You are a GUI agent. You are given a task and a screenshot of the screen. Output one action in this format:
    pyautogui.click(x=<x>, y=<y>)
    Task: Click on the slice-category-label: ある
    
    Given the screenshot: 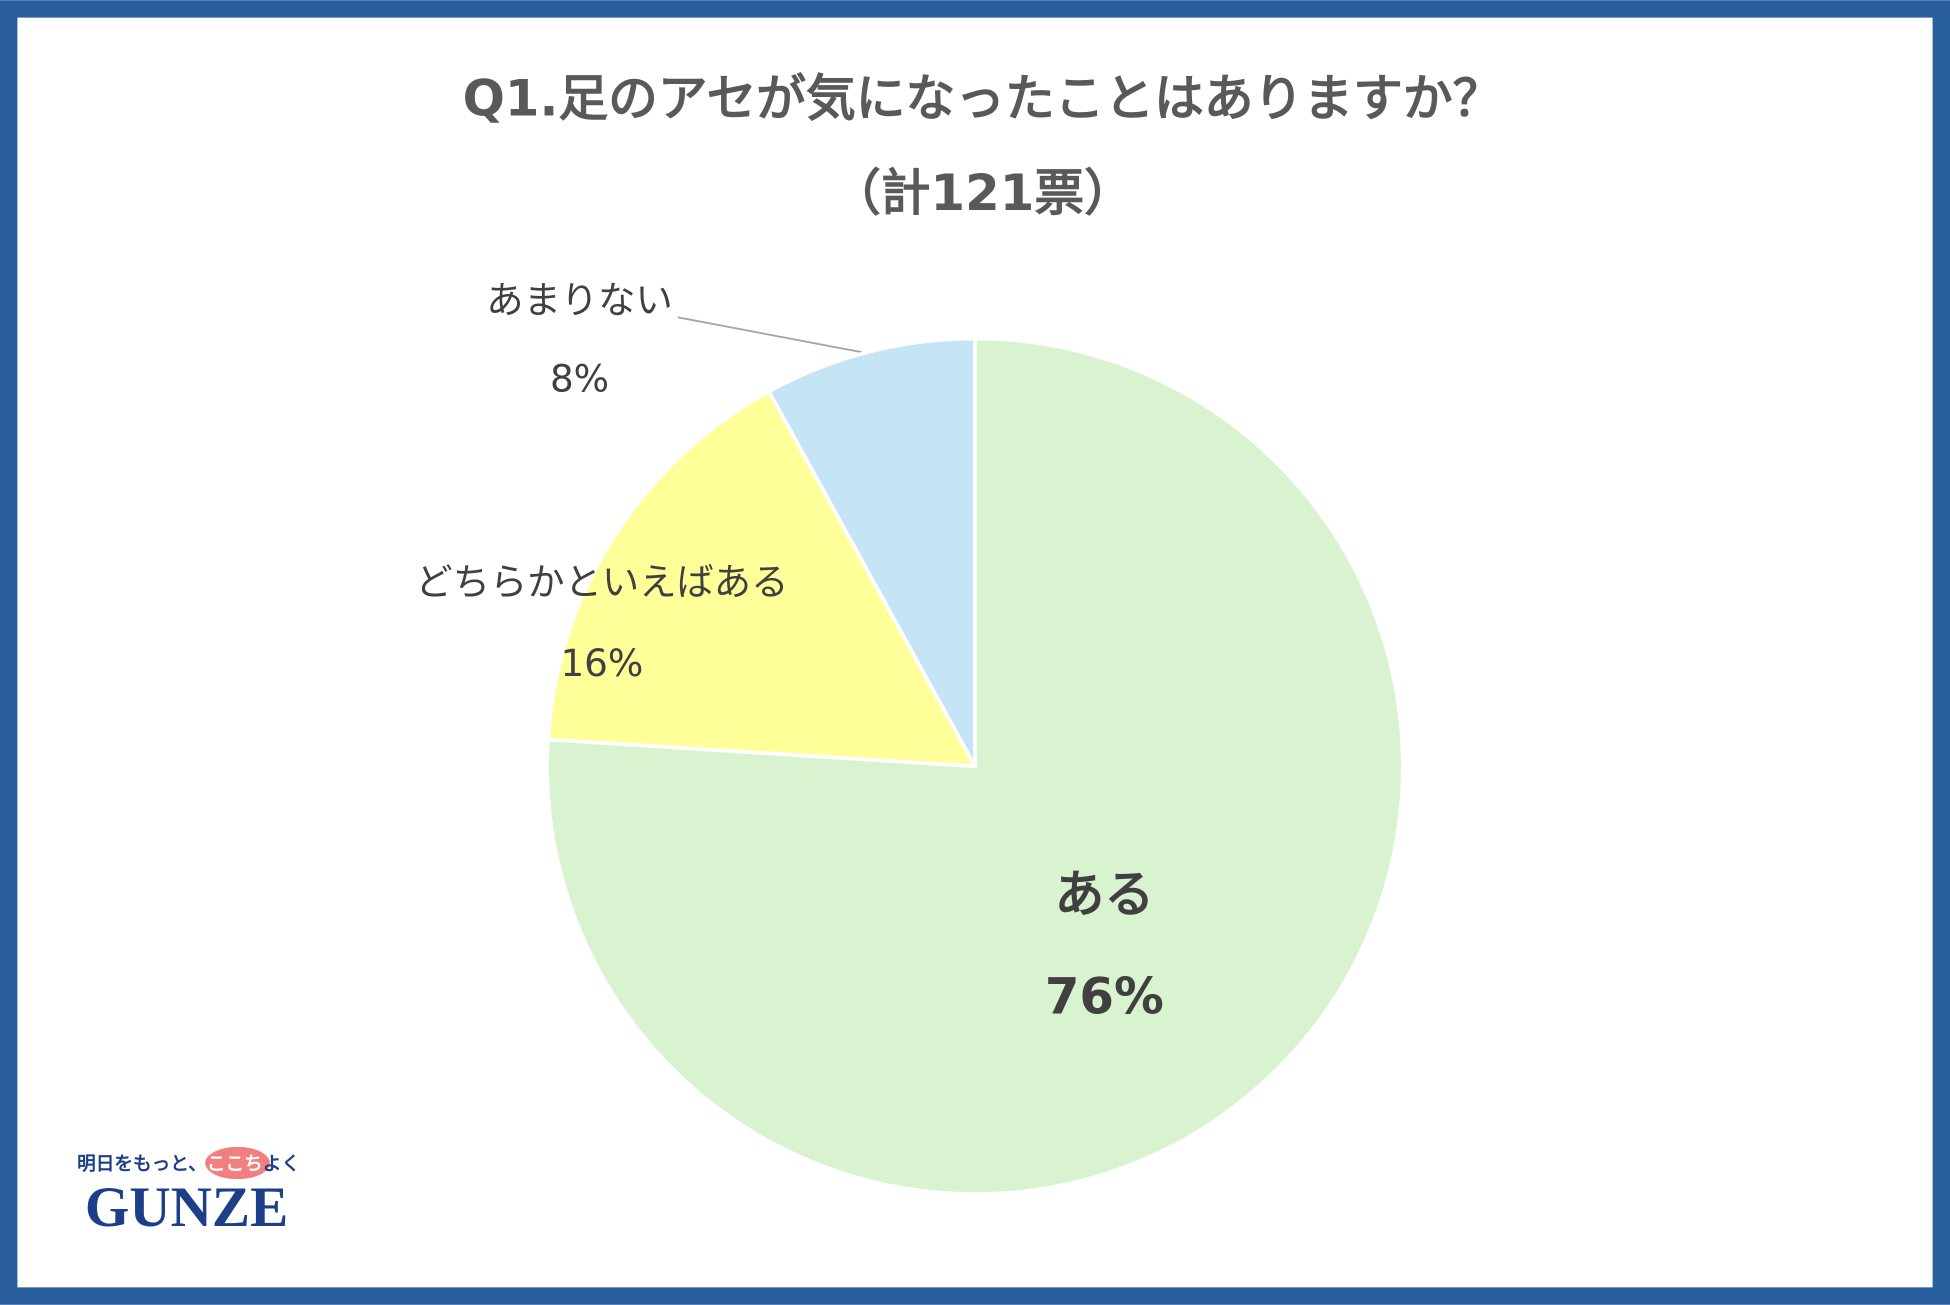 What is the action you would take?
    pyautogui.click(x=1104, y=895)
    